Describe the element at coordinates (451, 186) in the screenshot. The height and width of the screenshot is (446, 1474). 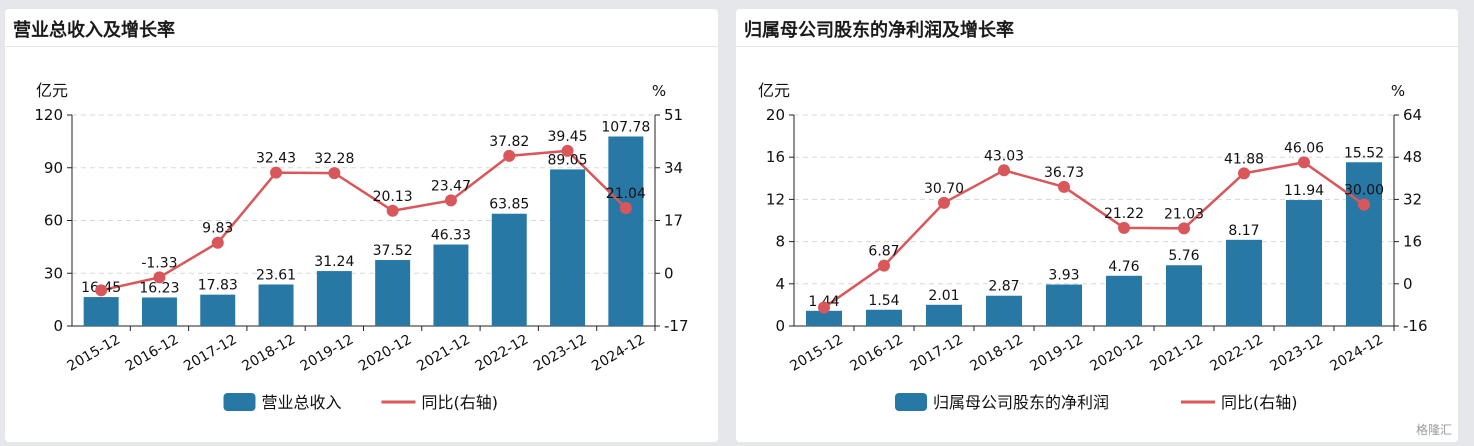
I see `line-data-label: 23.47` at that location.